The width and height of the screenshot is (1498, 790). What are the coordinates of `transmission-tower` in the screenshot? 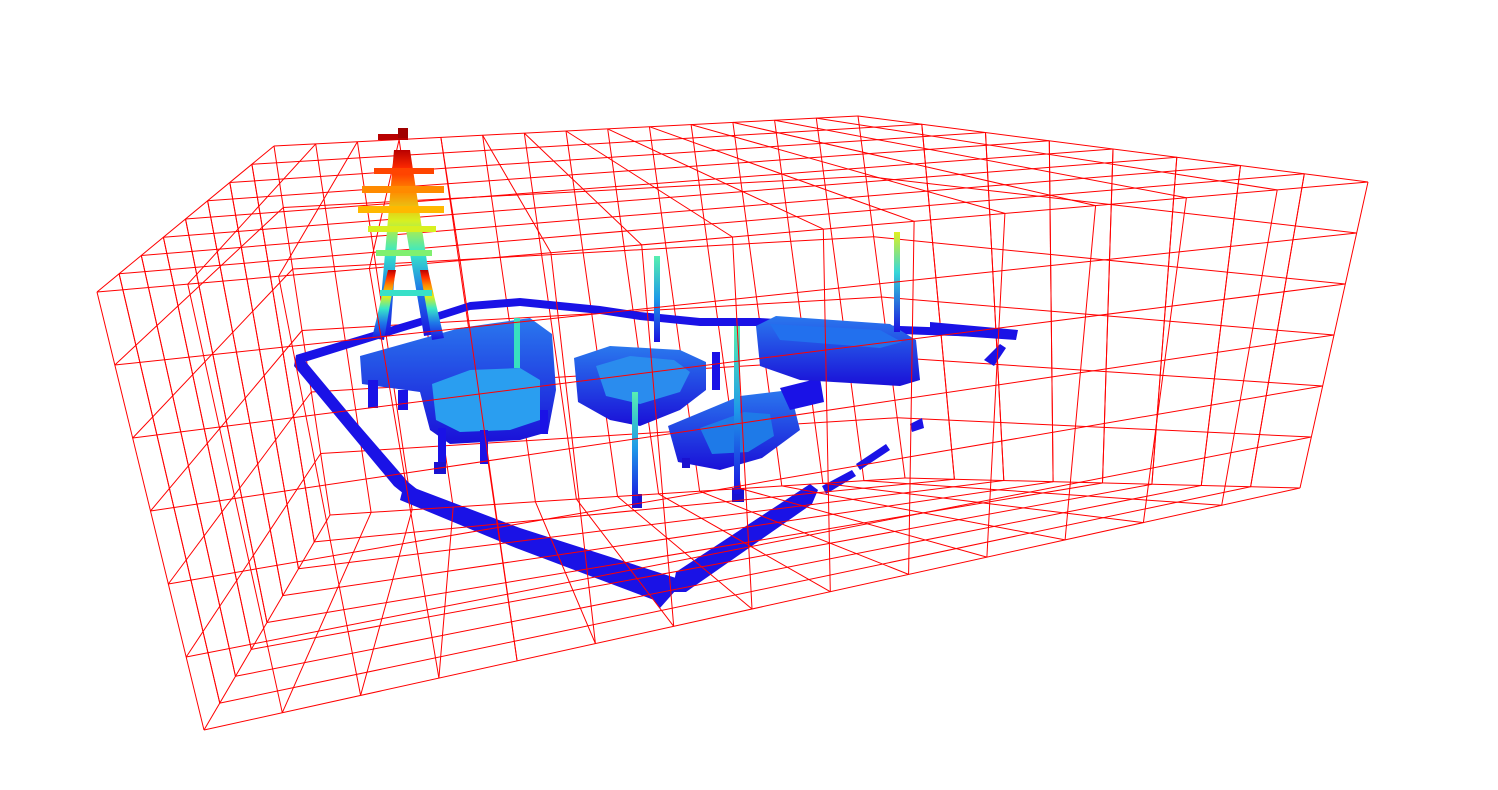 It's located at (401, 234).